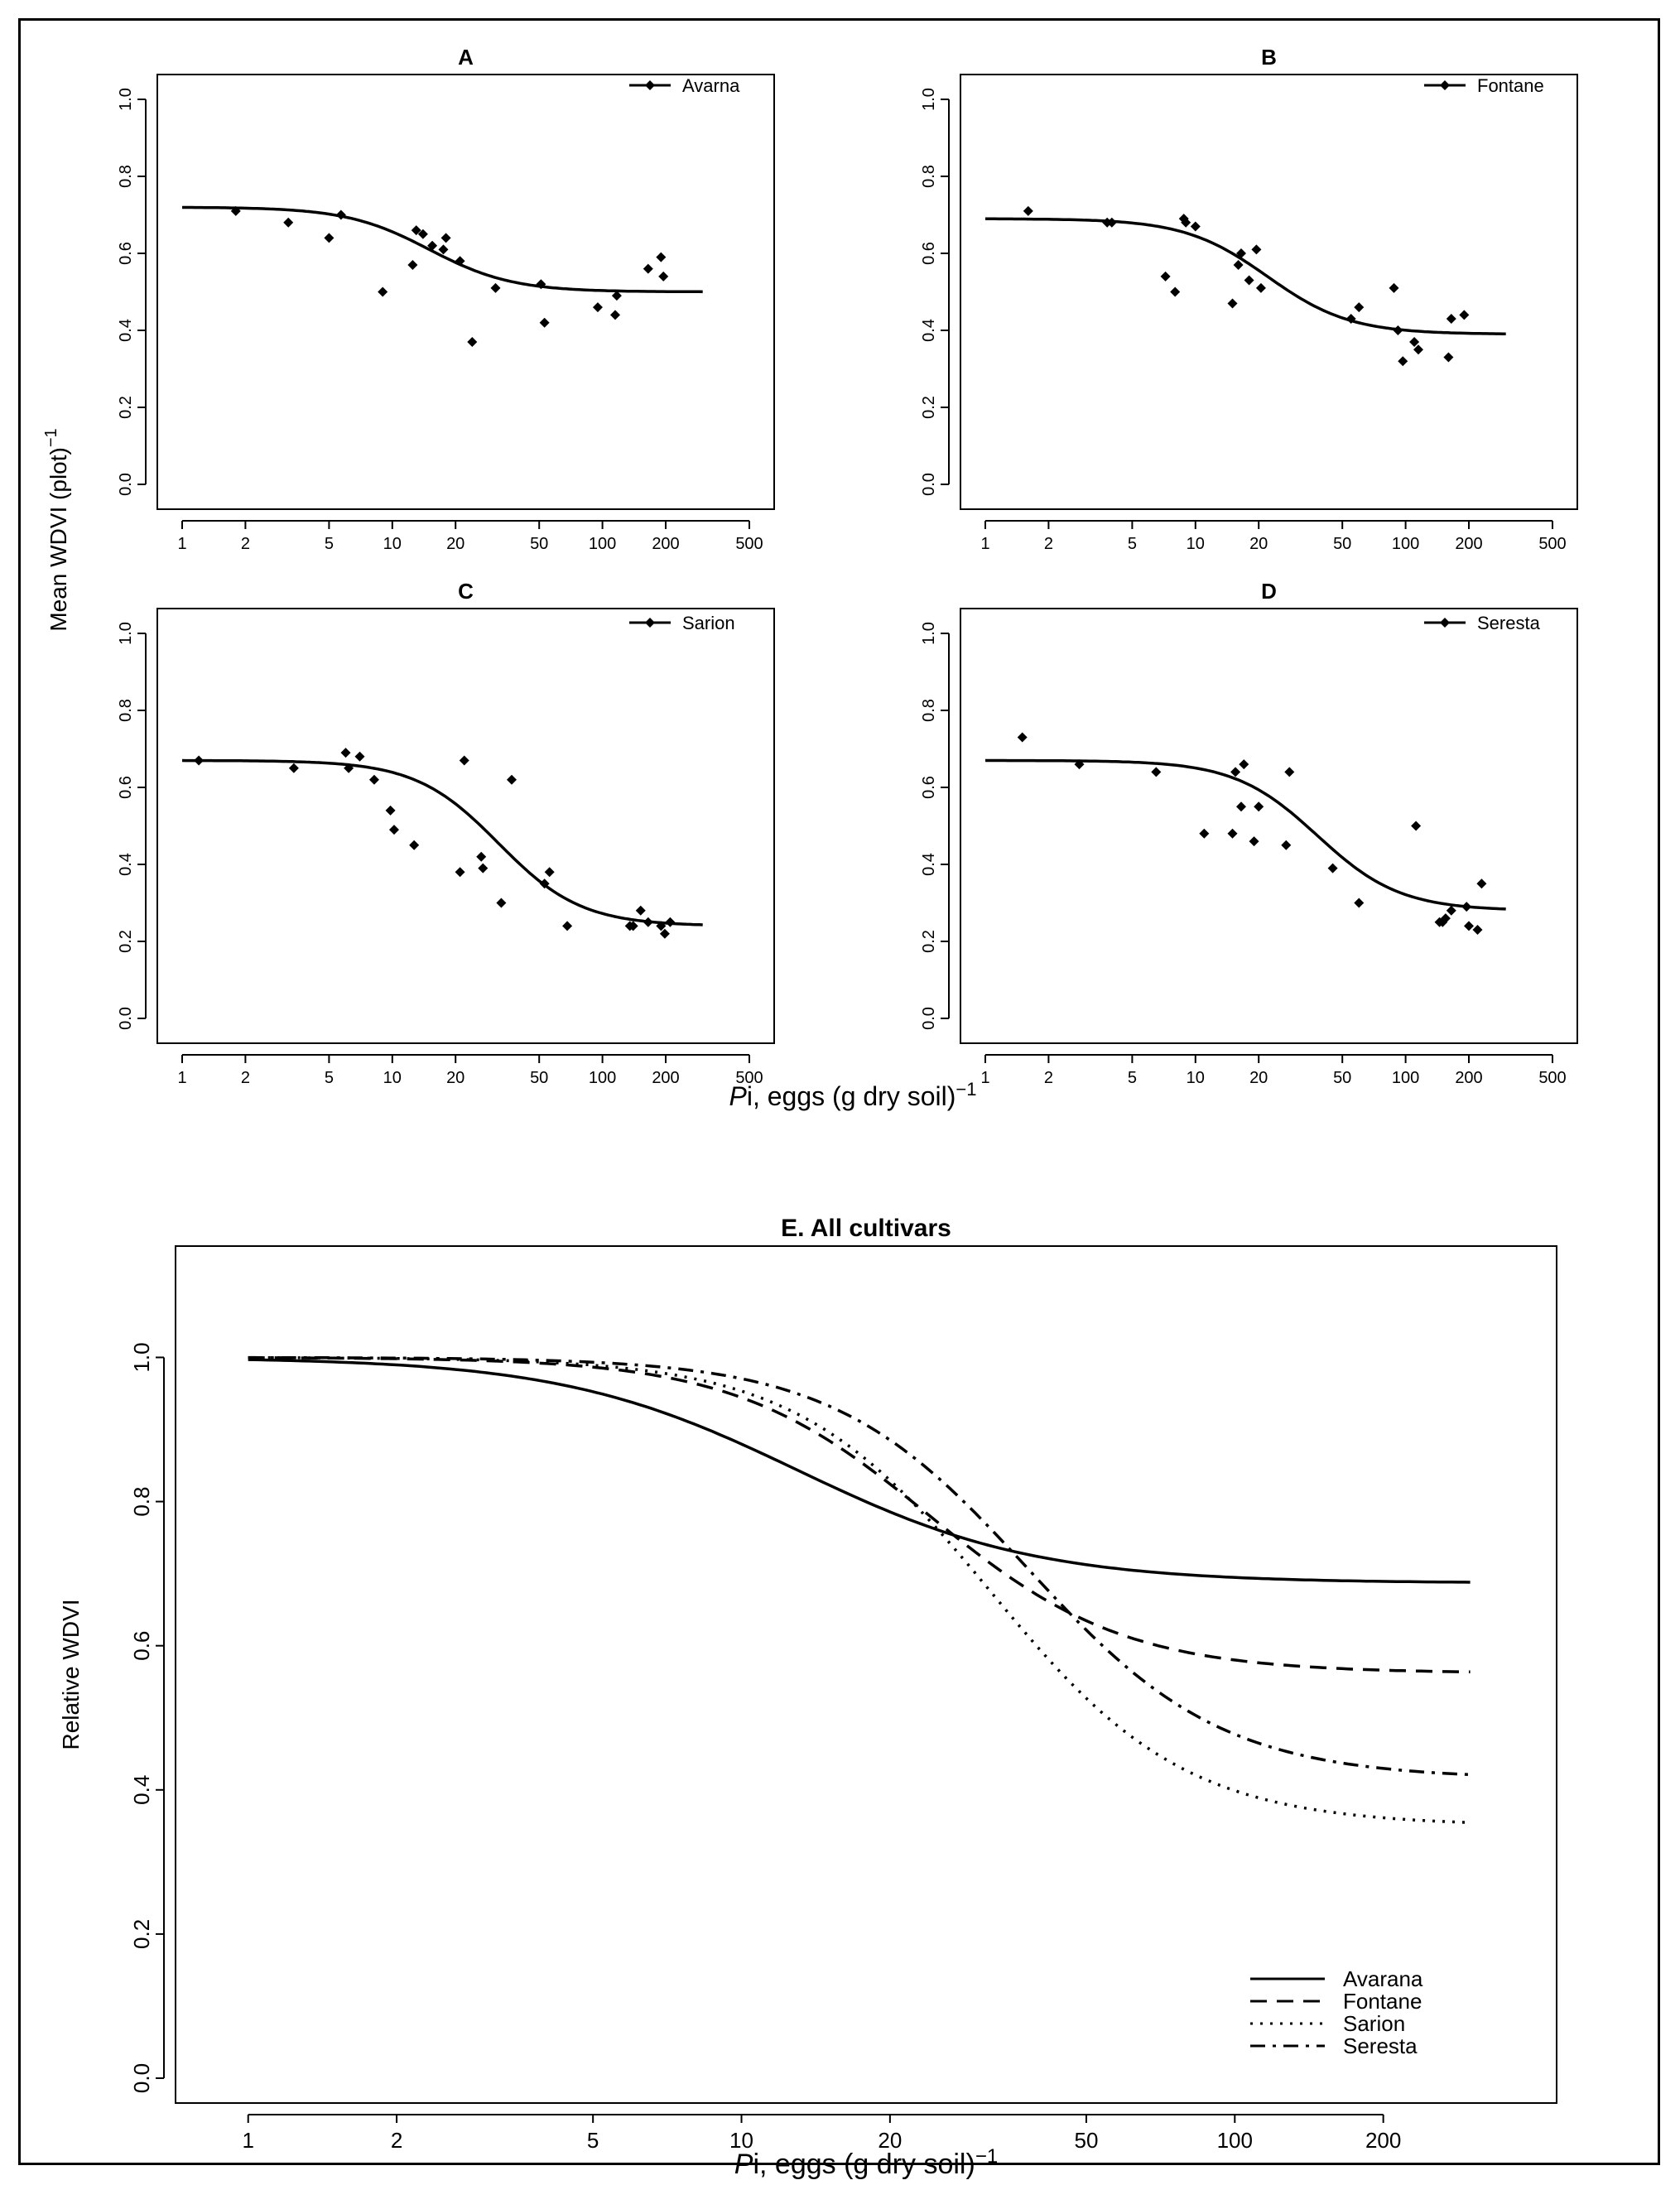 The image size is (1680, 2185). Describe the element at coordinates (859, 1515) in the screenshot. I see `series-line-fontane` at that location.